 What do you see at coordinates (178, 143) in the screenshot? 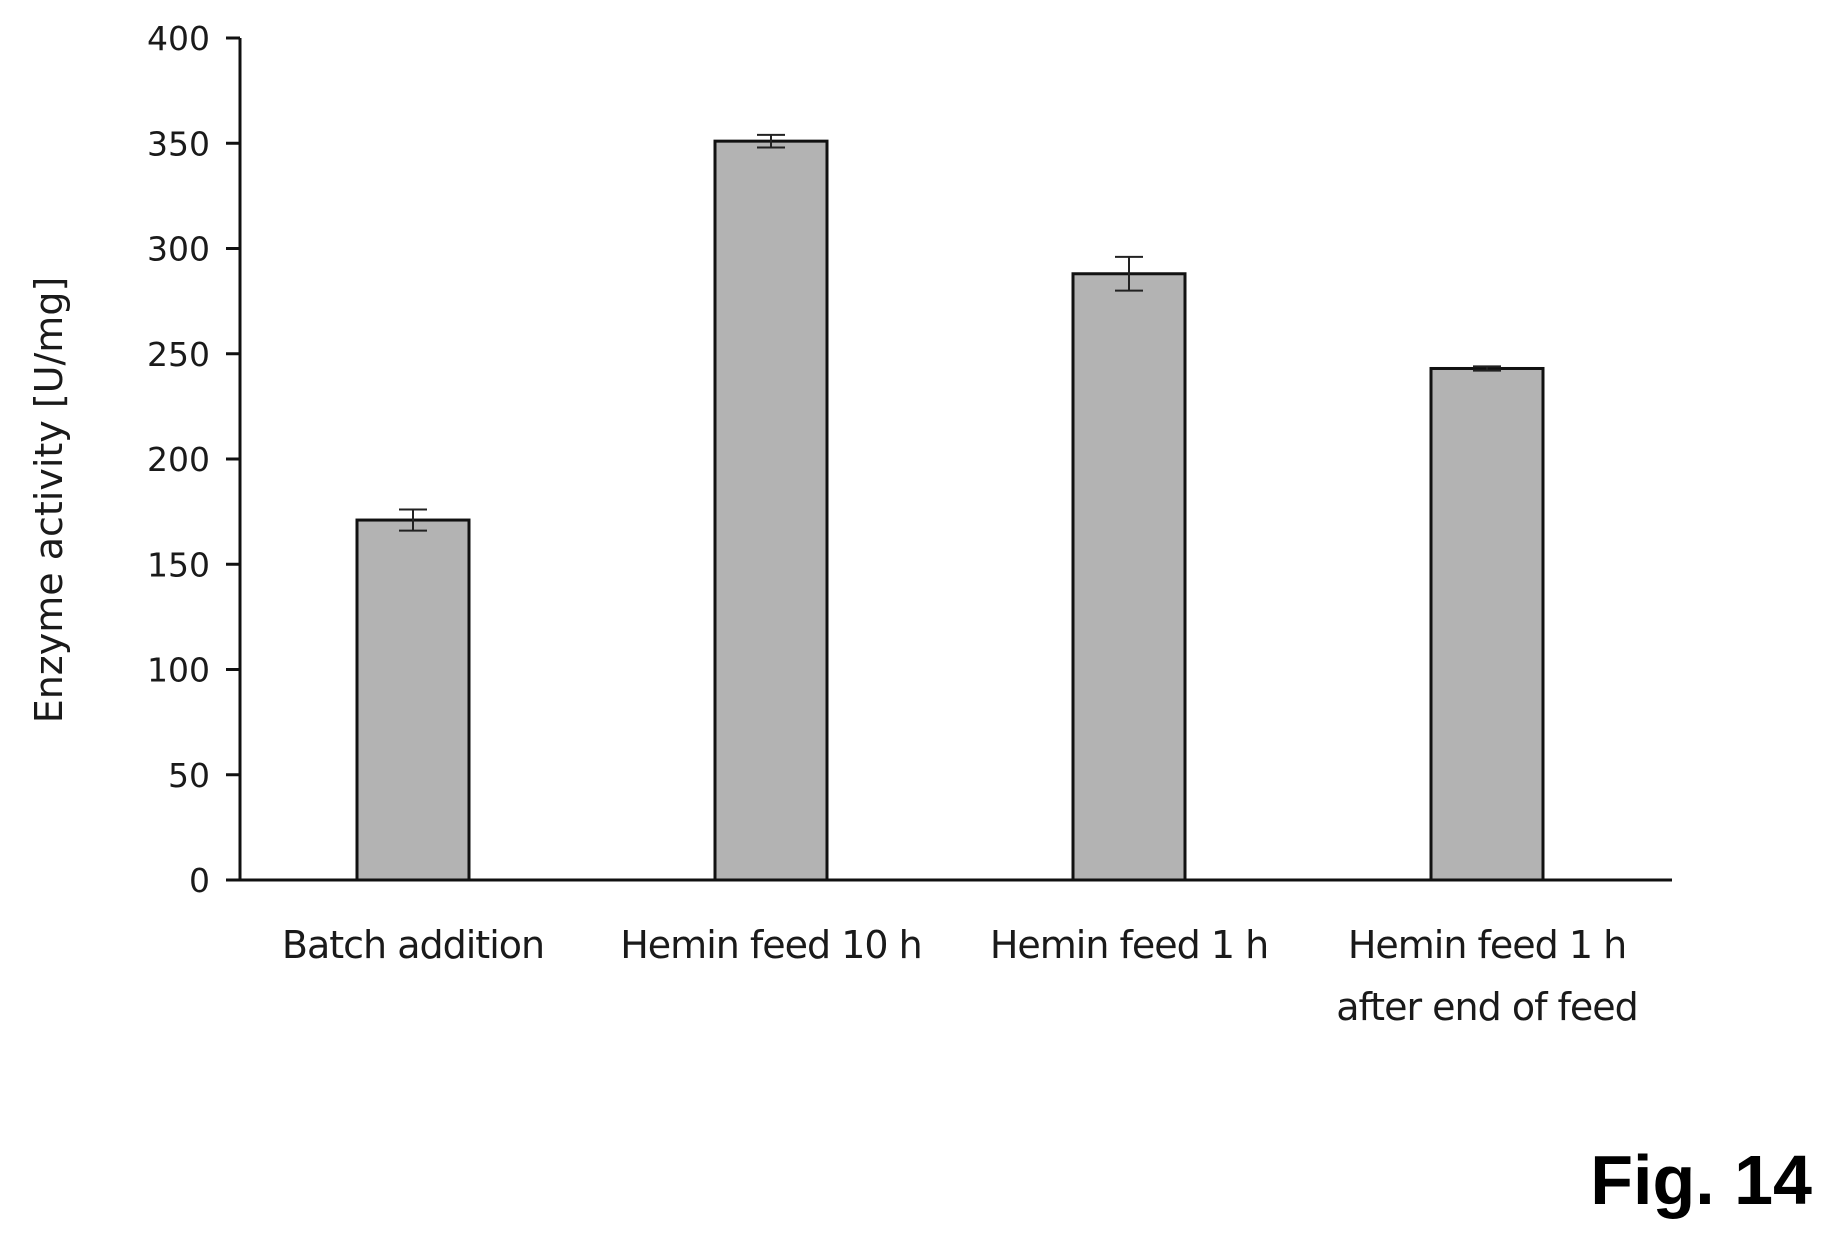
I see `y-tick-label: 350` at bounding box center [178, 143].